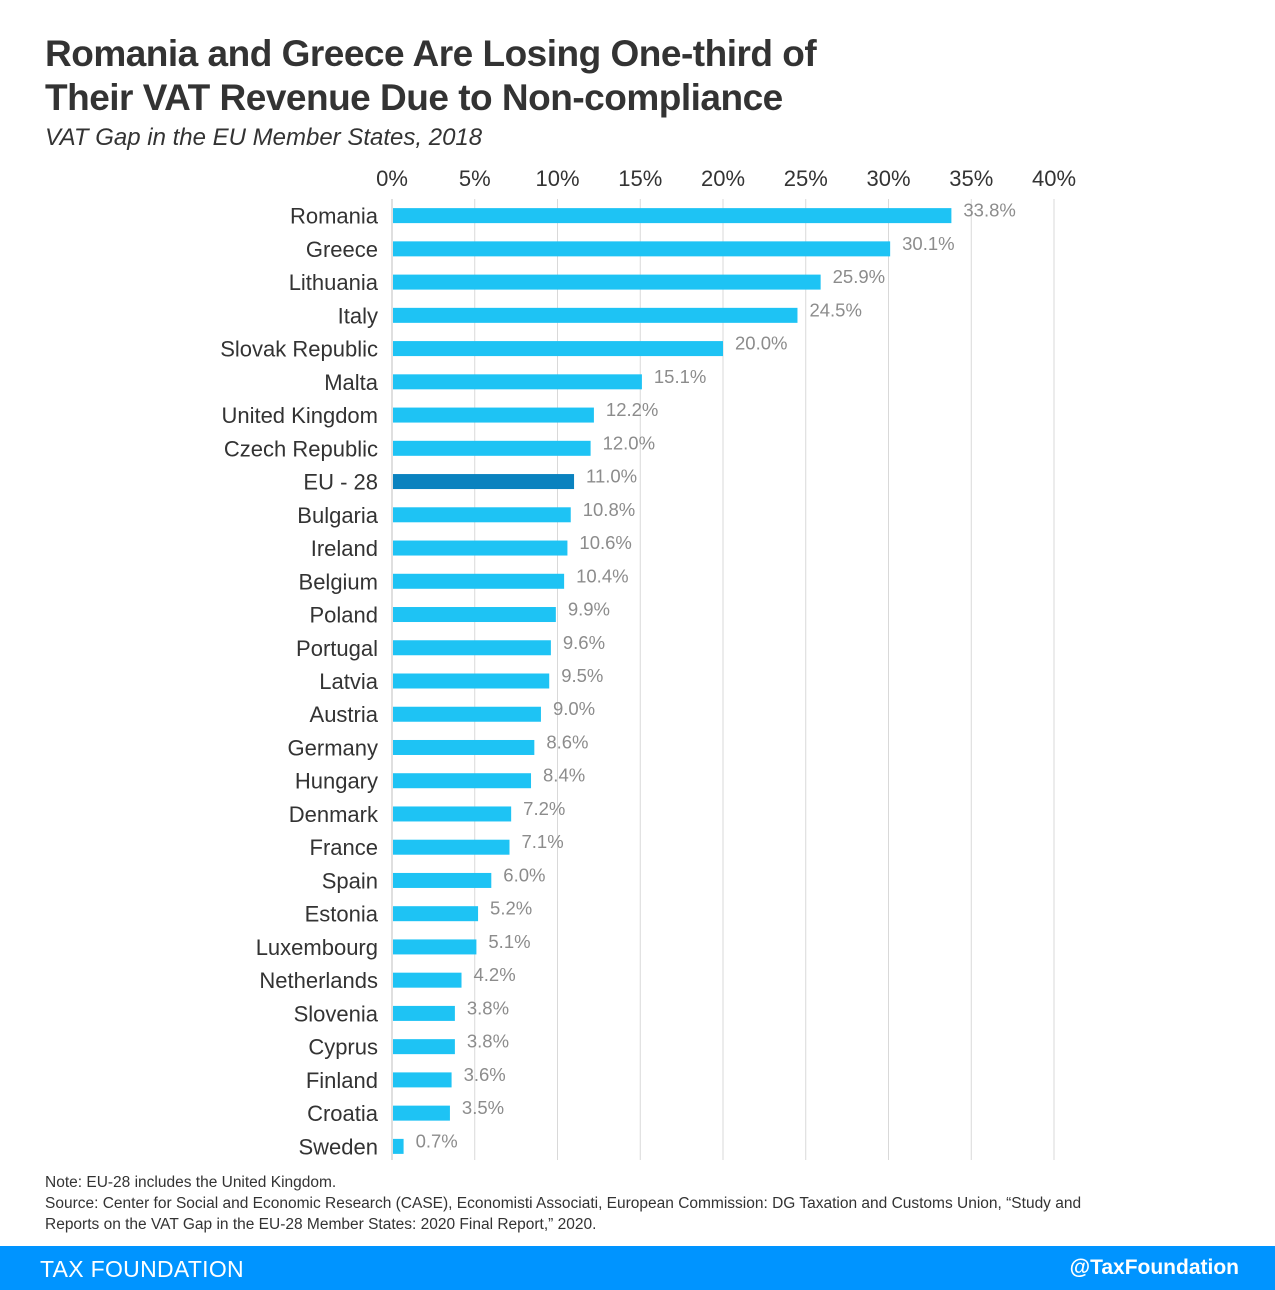 The width and height of the screenshot is (1275, 1290). What do you see at coordinates (611, 476) in the screenshot?
I see `data-label: 11.0%` at bounding box center [611, 476].